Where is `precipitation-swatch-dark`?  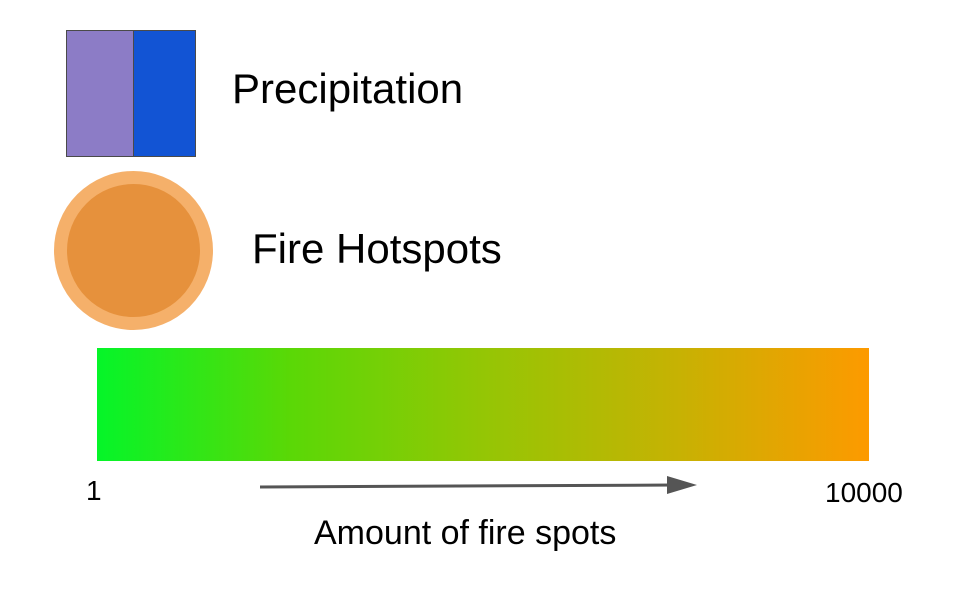 precipitation-swatch-dark is located at coordinates (164, 93).